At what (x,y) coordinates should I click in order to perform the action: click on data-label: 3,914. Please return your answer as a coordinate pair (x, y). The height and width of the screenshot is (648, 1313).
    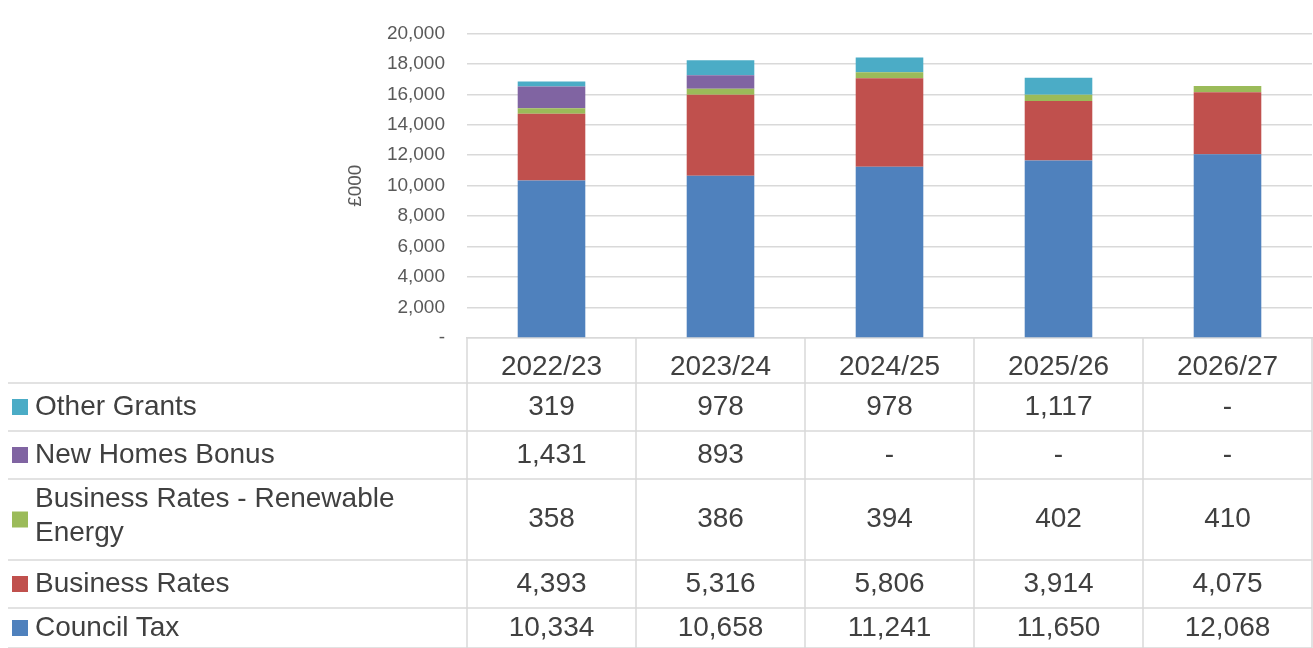
    Looking at the image, I should click on (1058, 582).